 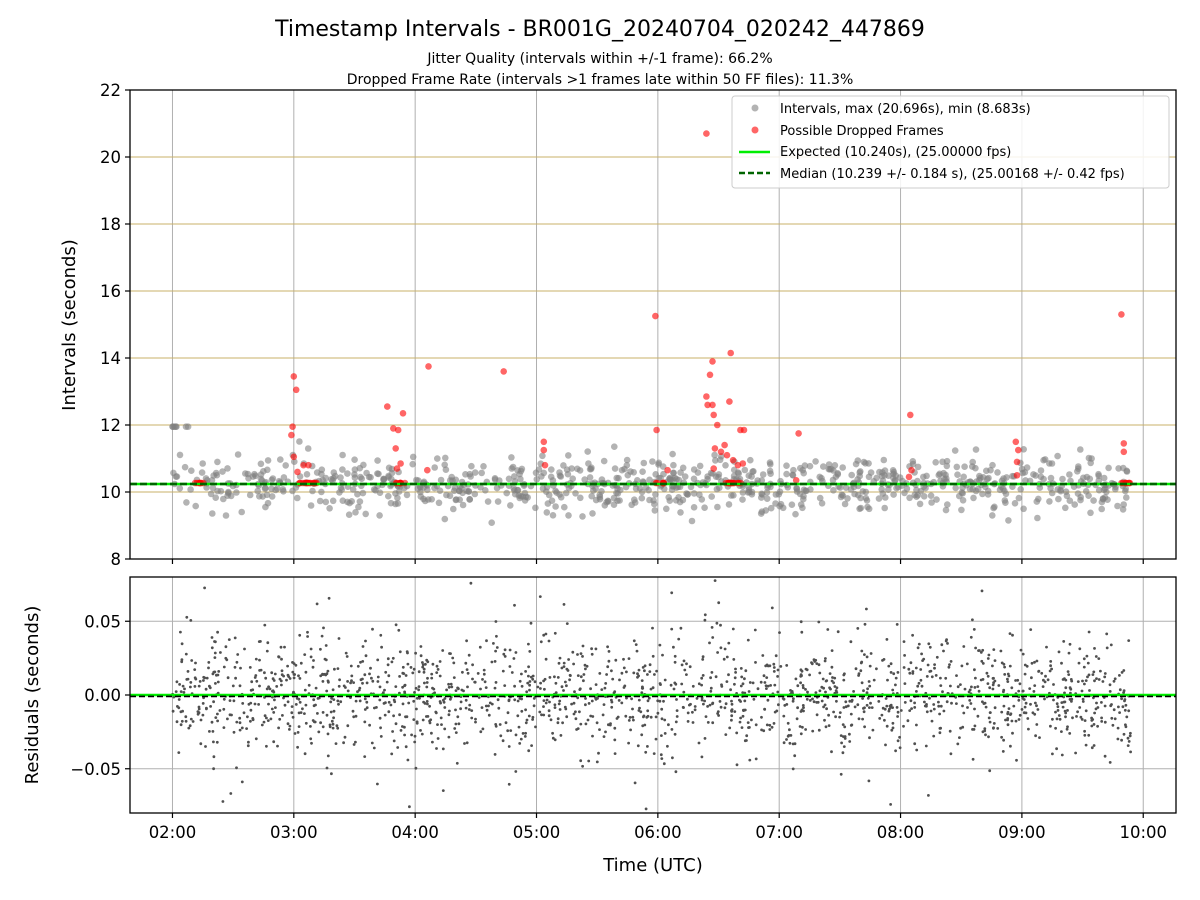 What do you see at coordinates (69, 325) in the screenshot?
I see `top-y-axis-label: Intervals (seconds)` at bounding box center [69, 325].